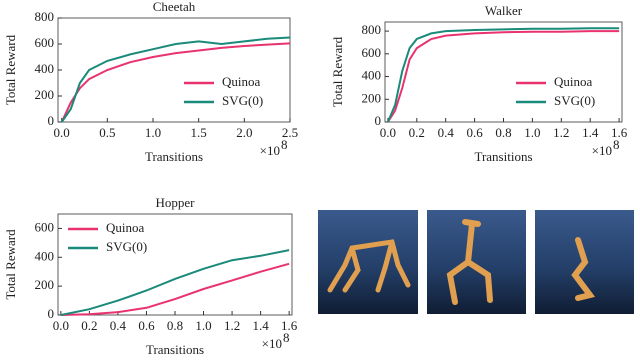  What do you see at coordinates (244, 132) in the screenshot?
I see `x-tick-label: 2.0` at bounding box center [244, 132].